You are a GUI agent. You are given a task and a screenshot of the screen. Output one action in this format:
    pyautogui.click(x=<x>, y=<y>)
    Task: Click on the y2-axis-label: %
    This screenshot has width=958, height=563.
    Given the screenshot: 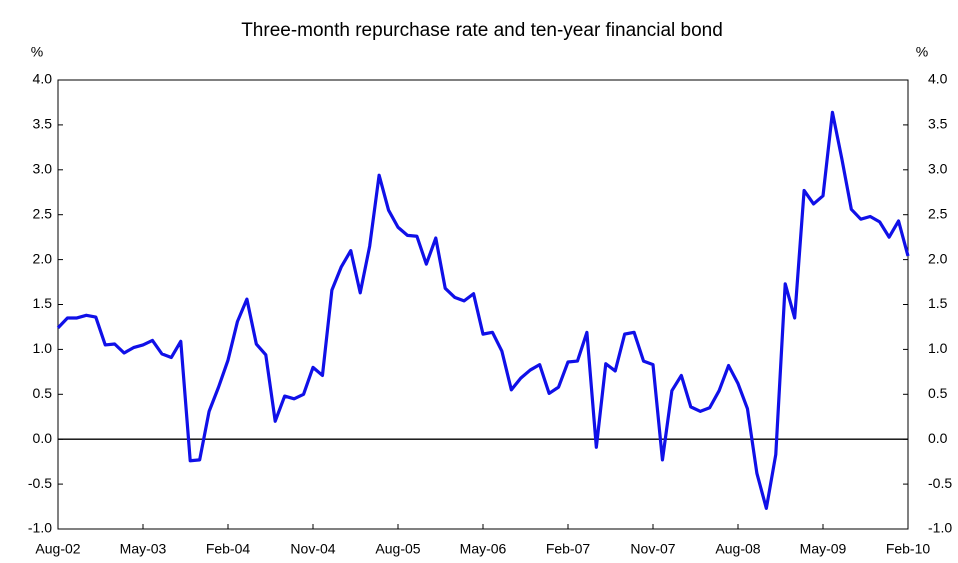 What is the action you would take?
    pyautogui.click(x=922, y=52)
    